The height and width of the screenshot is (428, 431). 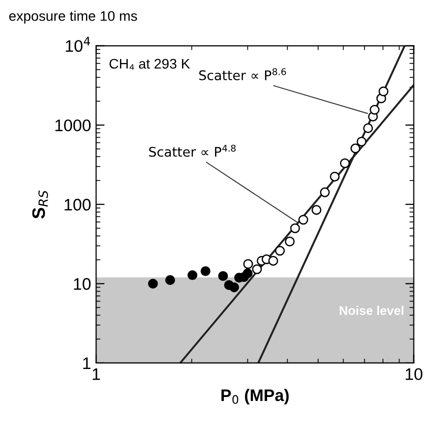 I want to click on y-tick-label: 1000, so click(x=73, y=125).